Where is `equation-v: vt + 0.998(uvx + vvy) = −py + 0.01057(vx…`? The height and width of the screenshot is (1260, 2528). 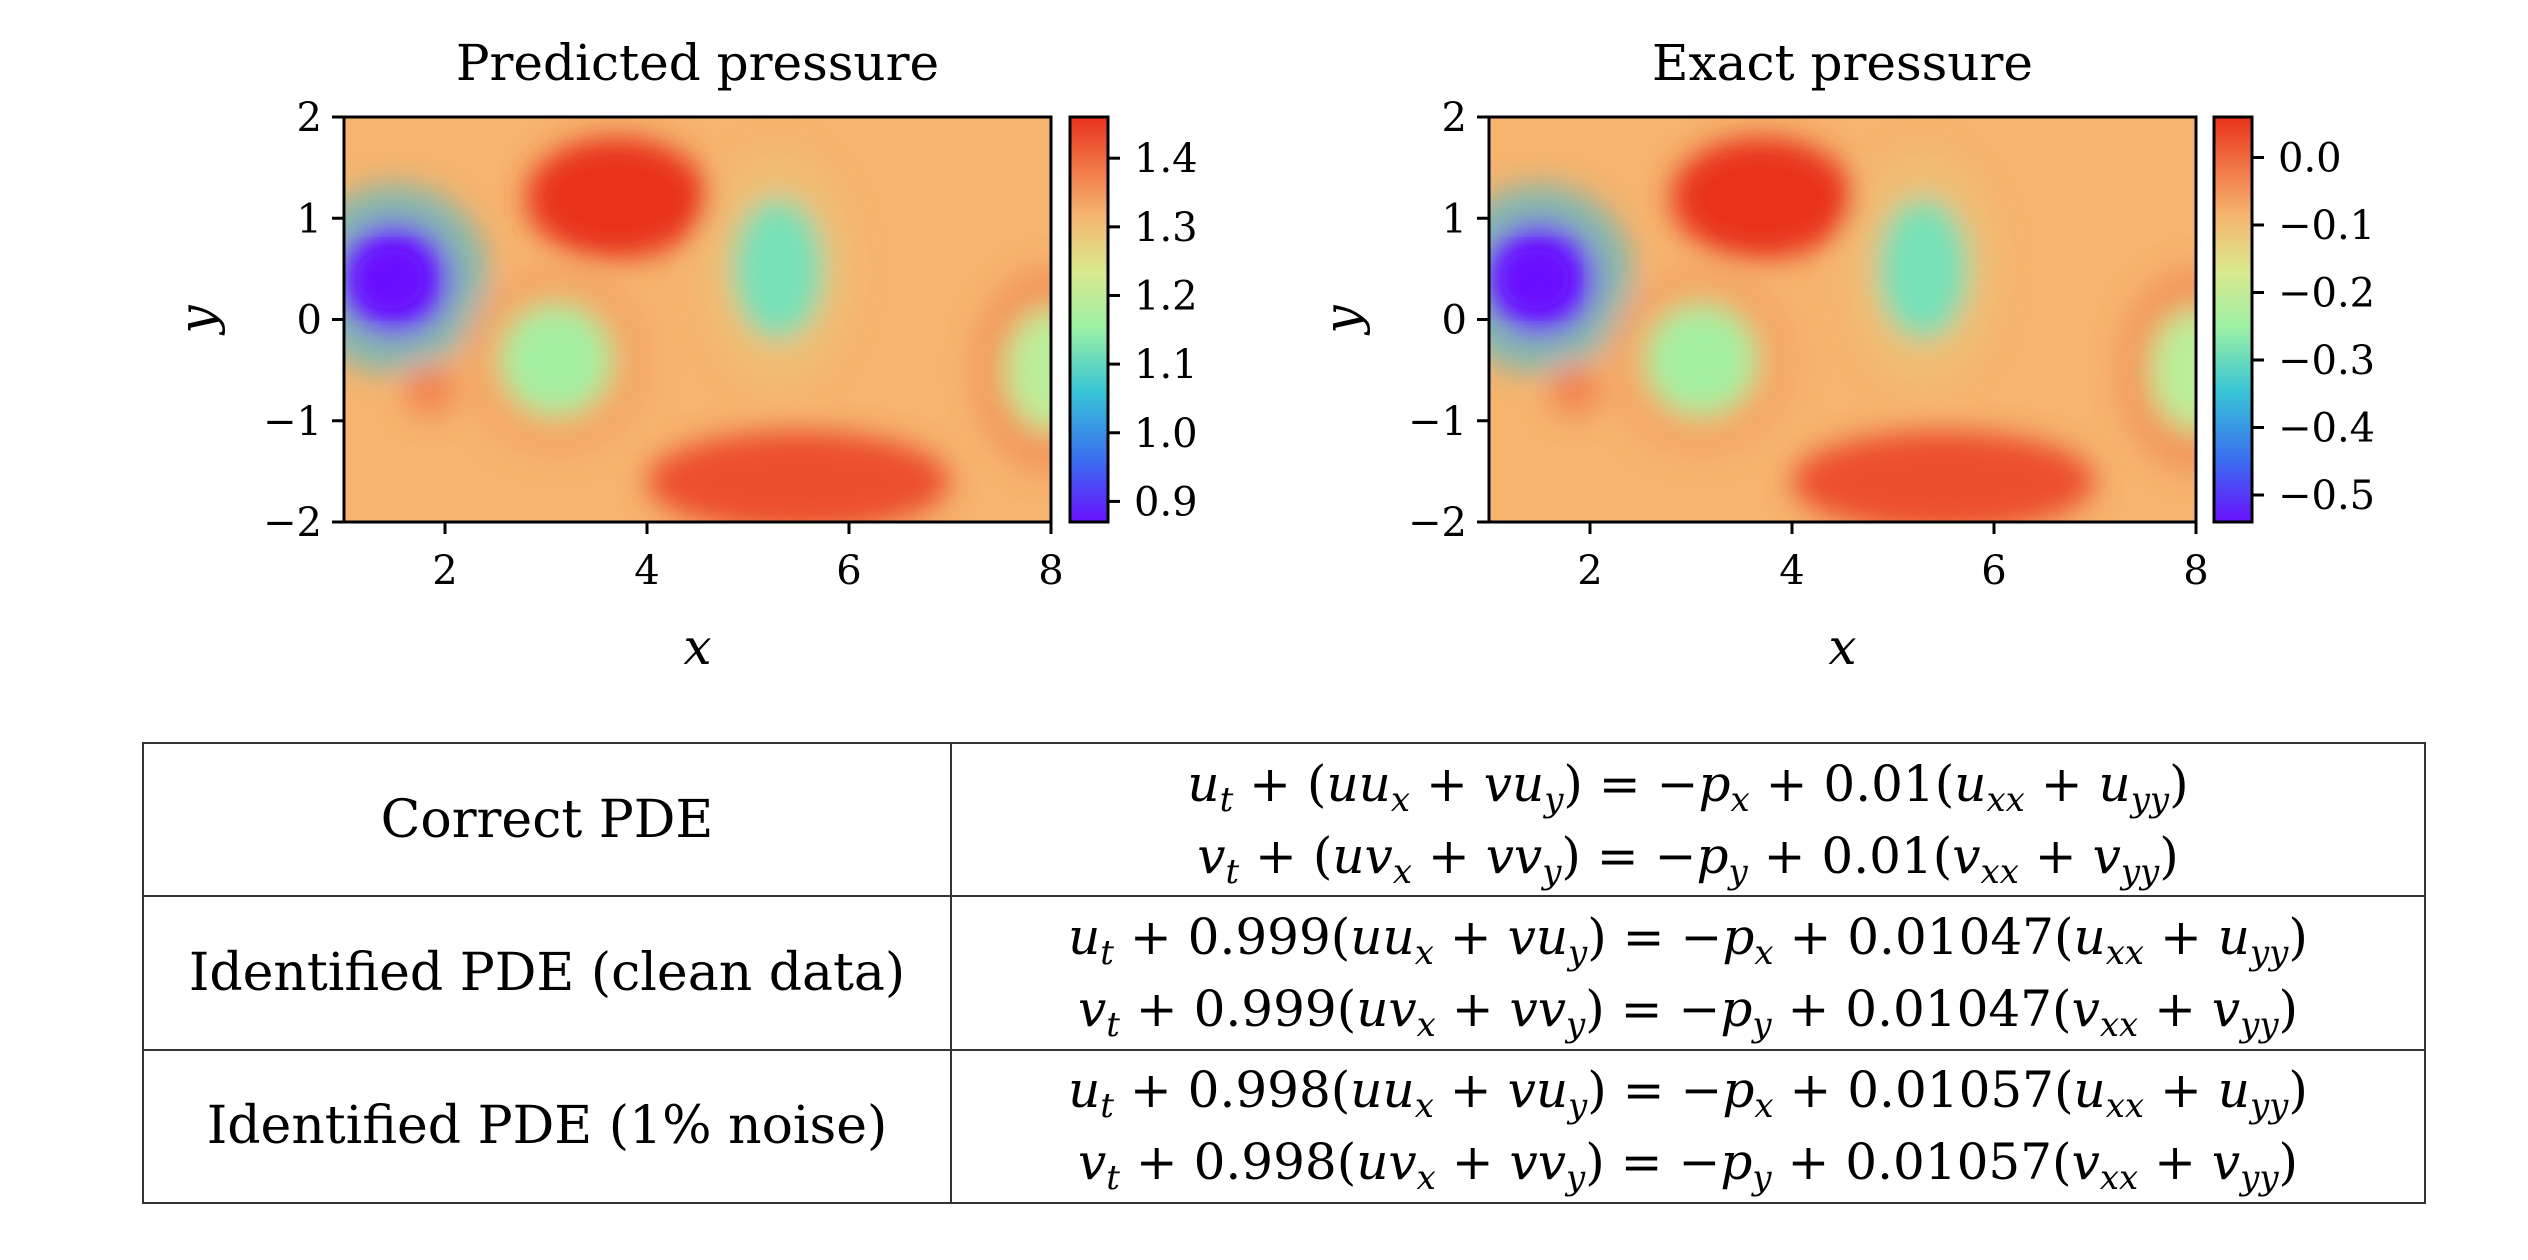
equation-v: vt + 0.998(uvx + vvy) = −py + 0.01057(vx… is located at coordinates (1688, 1166).